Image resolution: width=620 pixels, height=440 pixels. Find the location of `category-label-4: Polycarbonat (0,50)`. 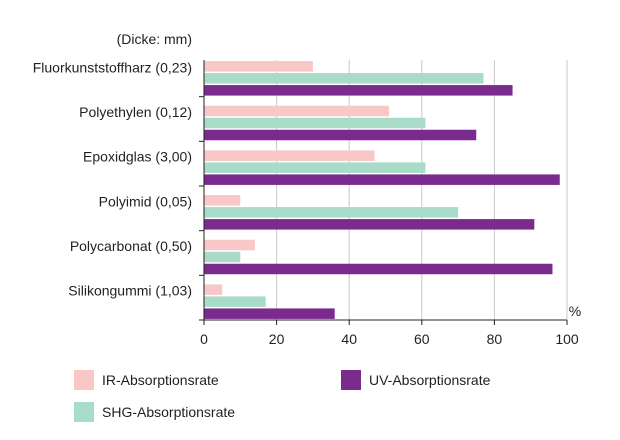

category-label-4: Polycarbonat (0,50) is located at coordinates (131, 246).